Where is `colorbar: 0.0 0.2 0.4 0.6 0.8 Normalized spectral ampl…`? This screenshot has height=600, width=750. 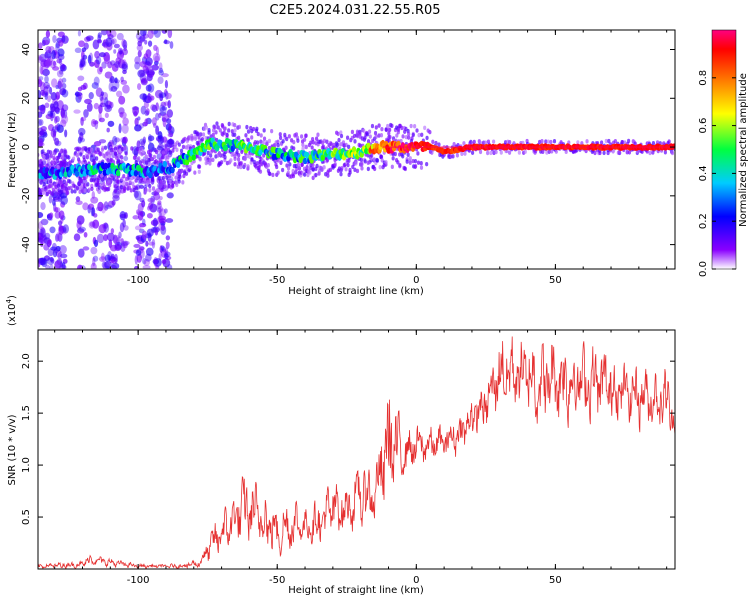
colorbar: 0.0 0.2 0.4 0.6 0.8 Normalized spectral ampl… is located at coordinates (723, 153).